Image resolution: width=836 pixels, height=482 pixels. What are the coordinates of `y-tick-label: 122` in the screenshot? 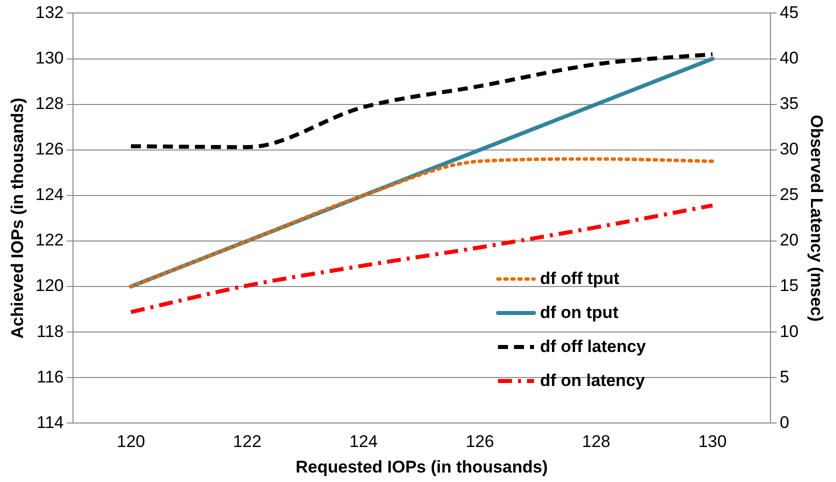 It's located at (49, 240).